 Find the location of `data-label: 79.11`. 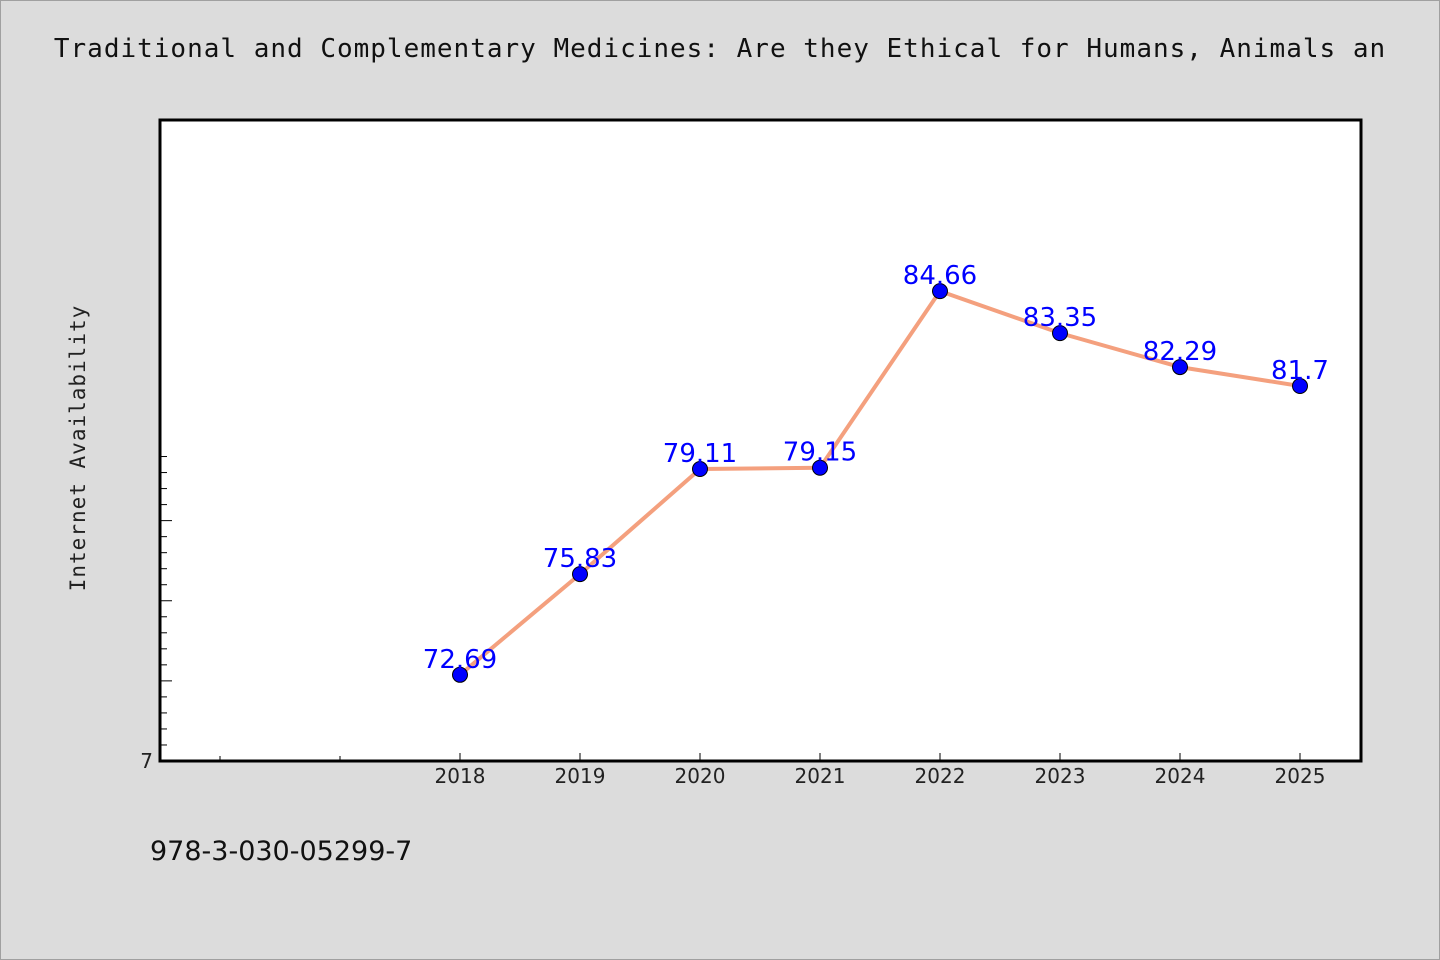

data-label: 79.11 is located at coordinates (700, 454).